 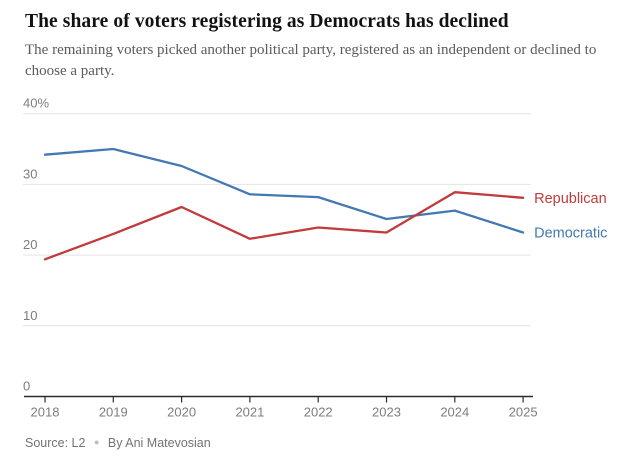 I want to click on series-line-democratic, so click(x=284, y=190).